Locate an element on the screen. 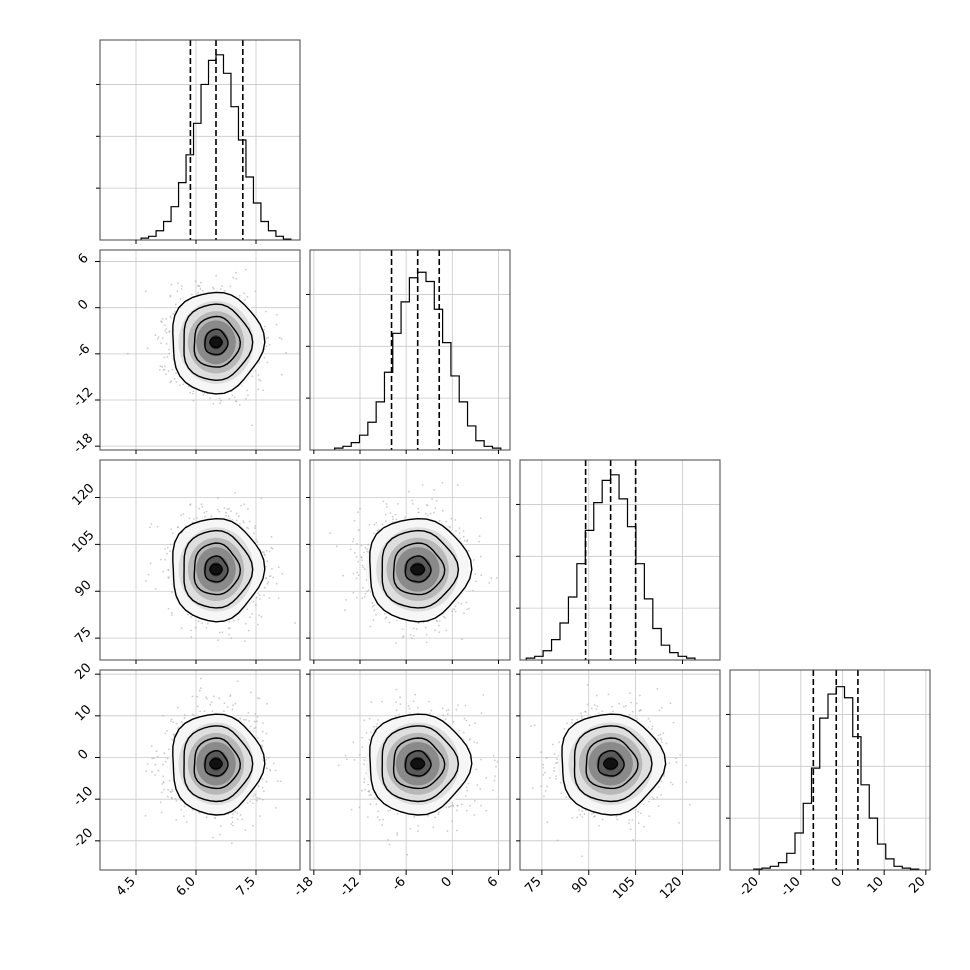 The image size is (970, 970). histogram-frame is located at coordinates (830, 770).